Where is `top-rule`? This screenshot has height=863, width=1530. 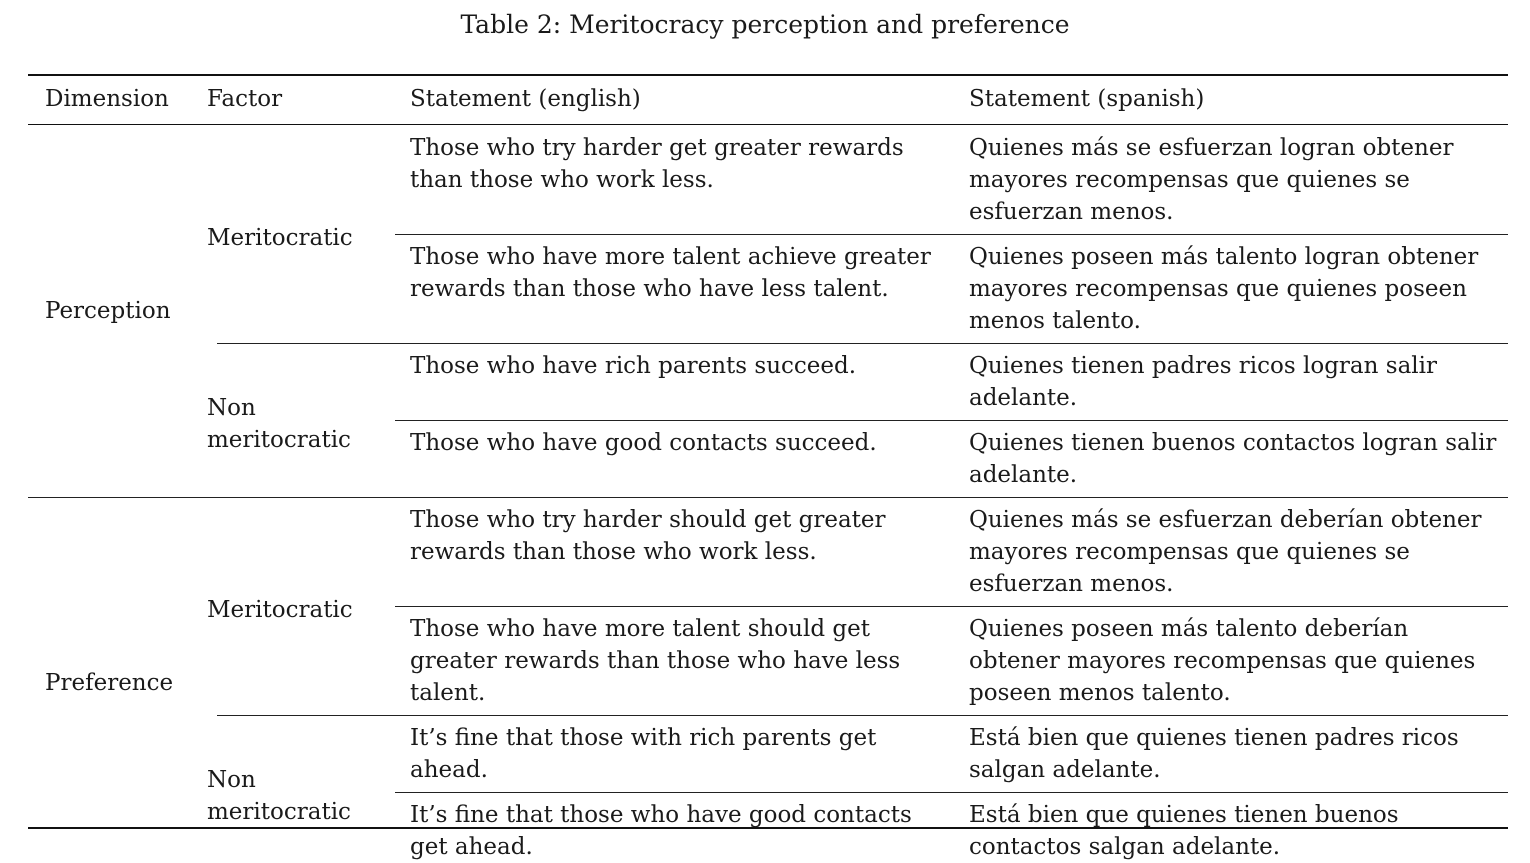
top-rule is located at coordinates (768, 75).